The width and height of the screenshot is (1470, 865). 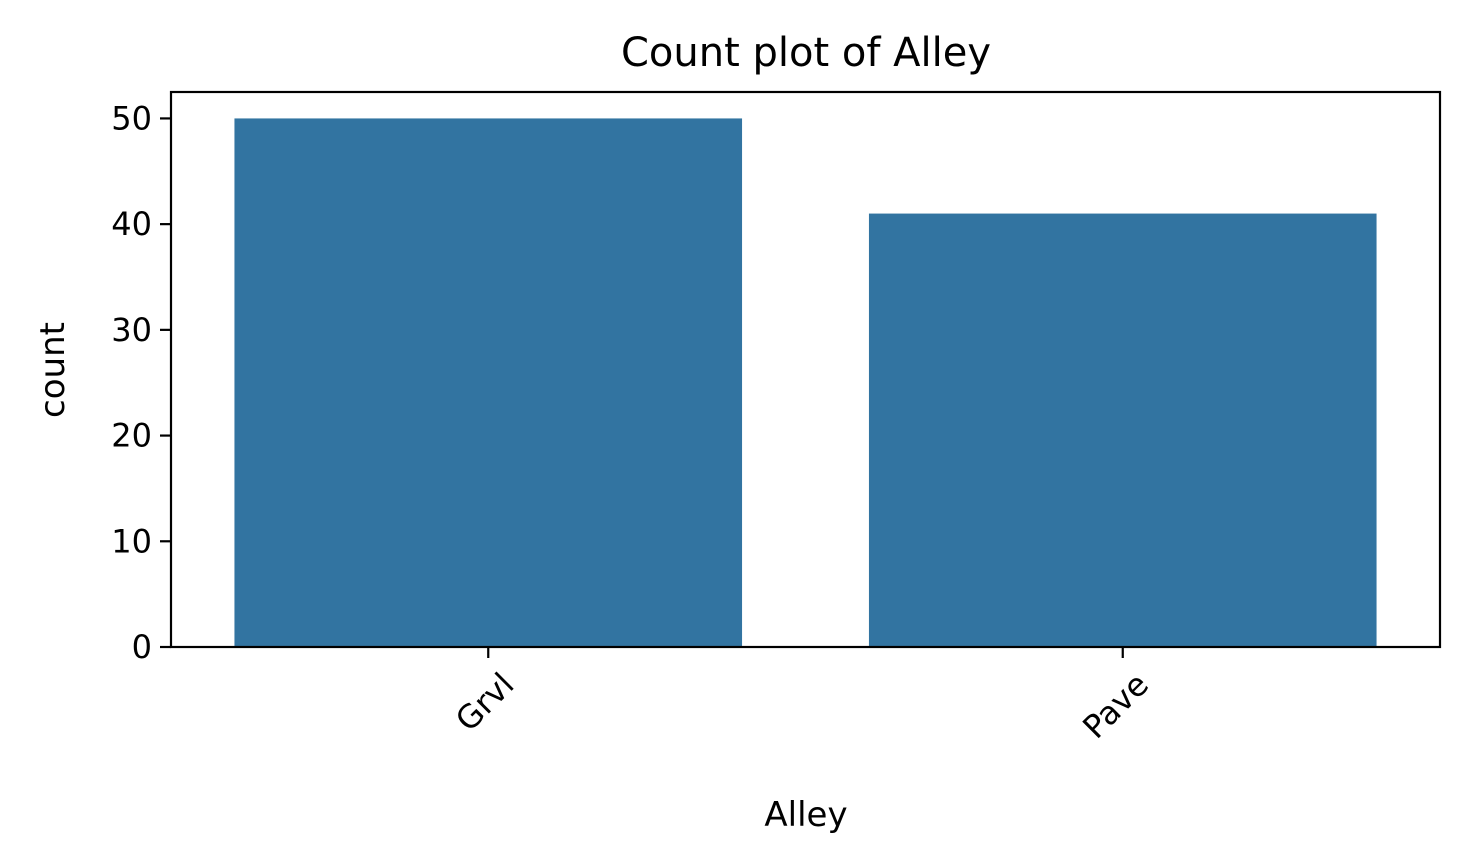 I want to click on y-tick-label: 20, so click(x=131, y=436).